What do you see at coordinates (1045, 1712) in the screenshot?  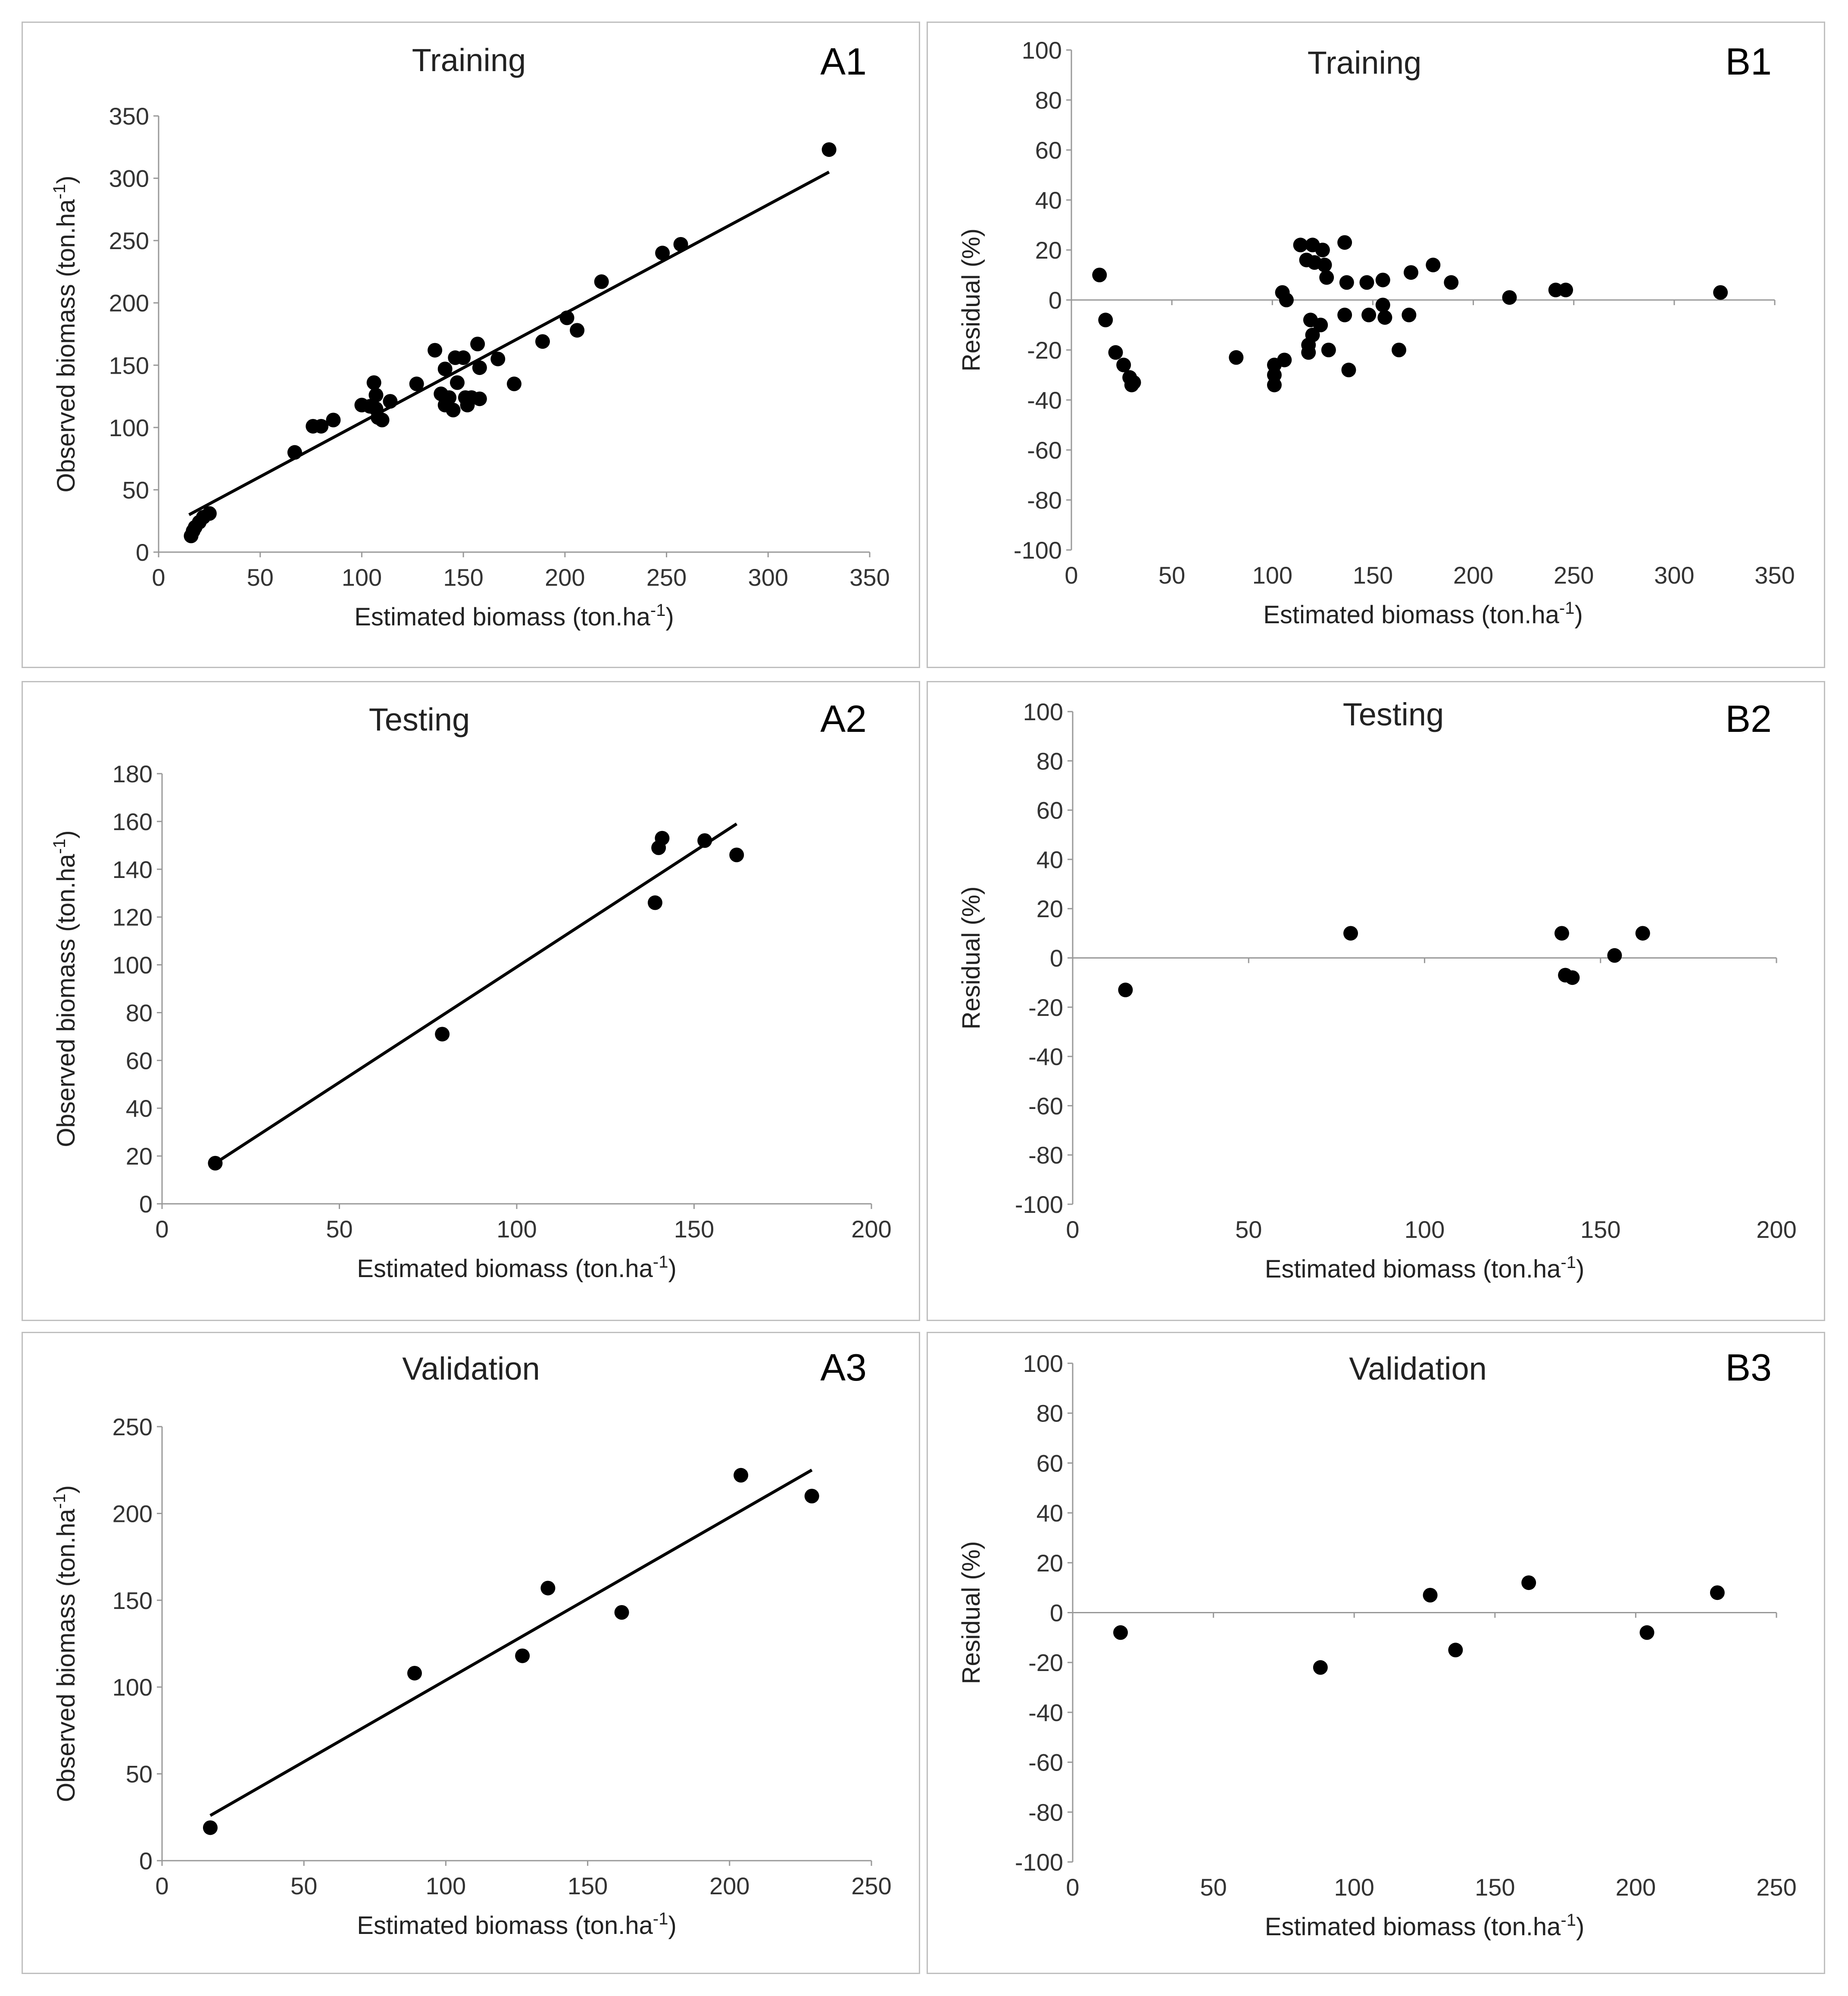 I see `y-tick-label: -40` at bounding box center [1045, 1712].